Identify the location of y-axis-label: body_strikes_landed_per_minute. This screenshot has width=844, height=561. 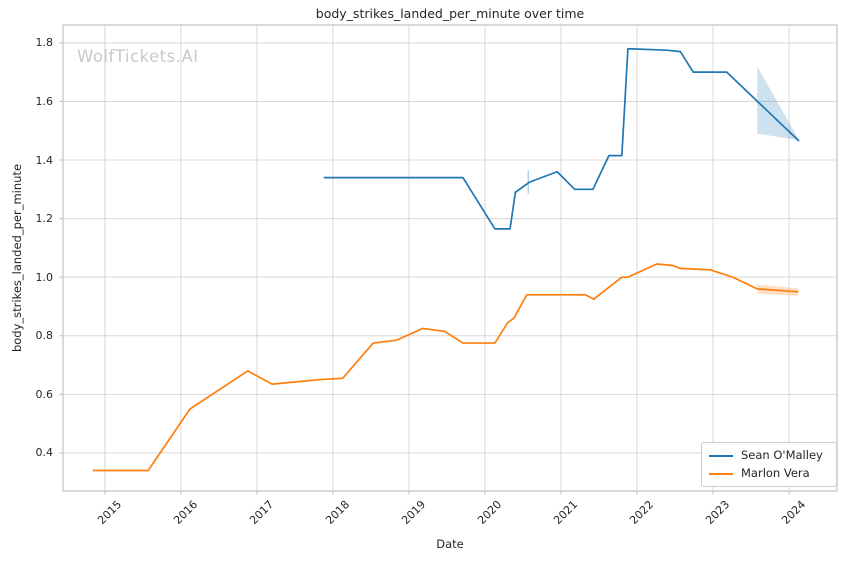
(17, 258).